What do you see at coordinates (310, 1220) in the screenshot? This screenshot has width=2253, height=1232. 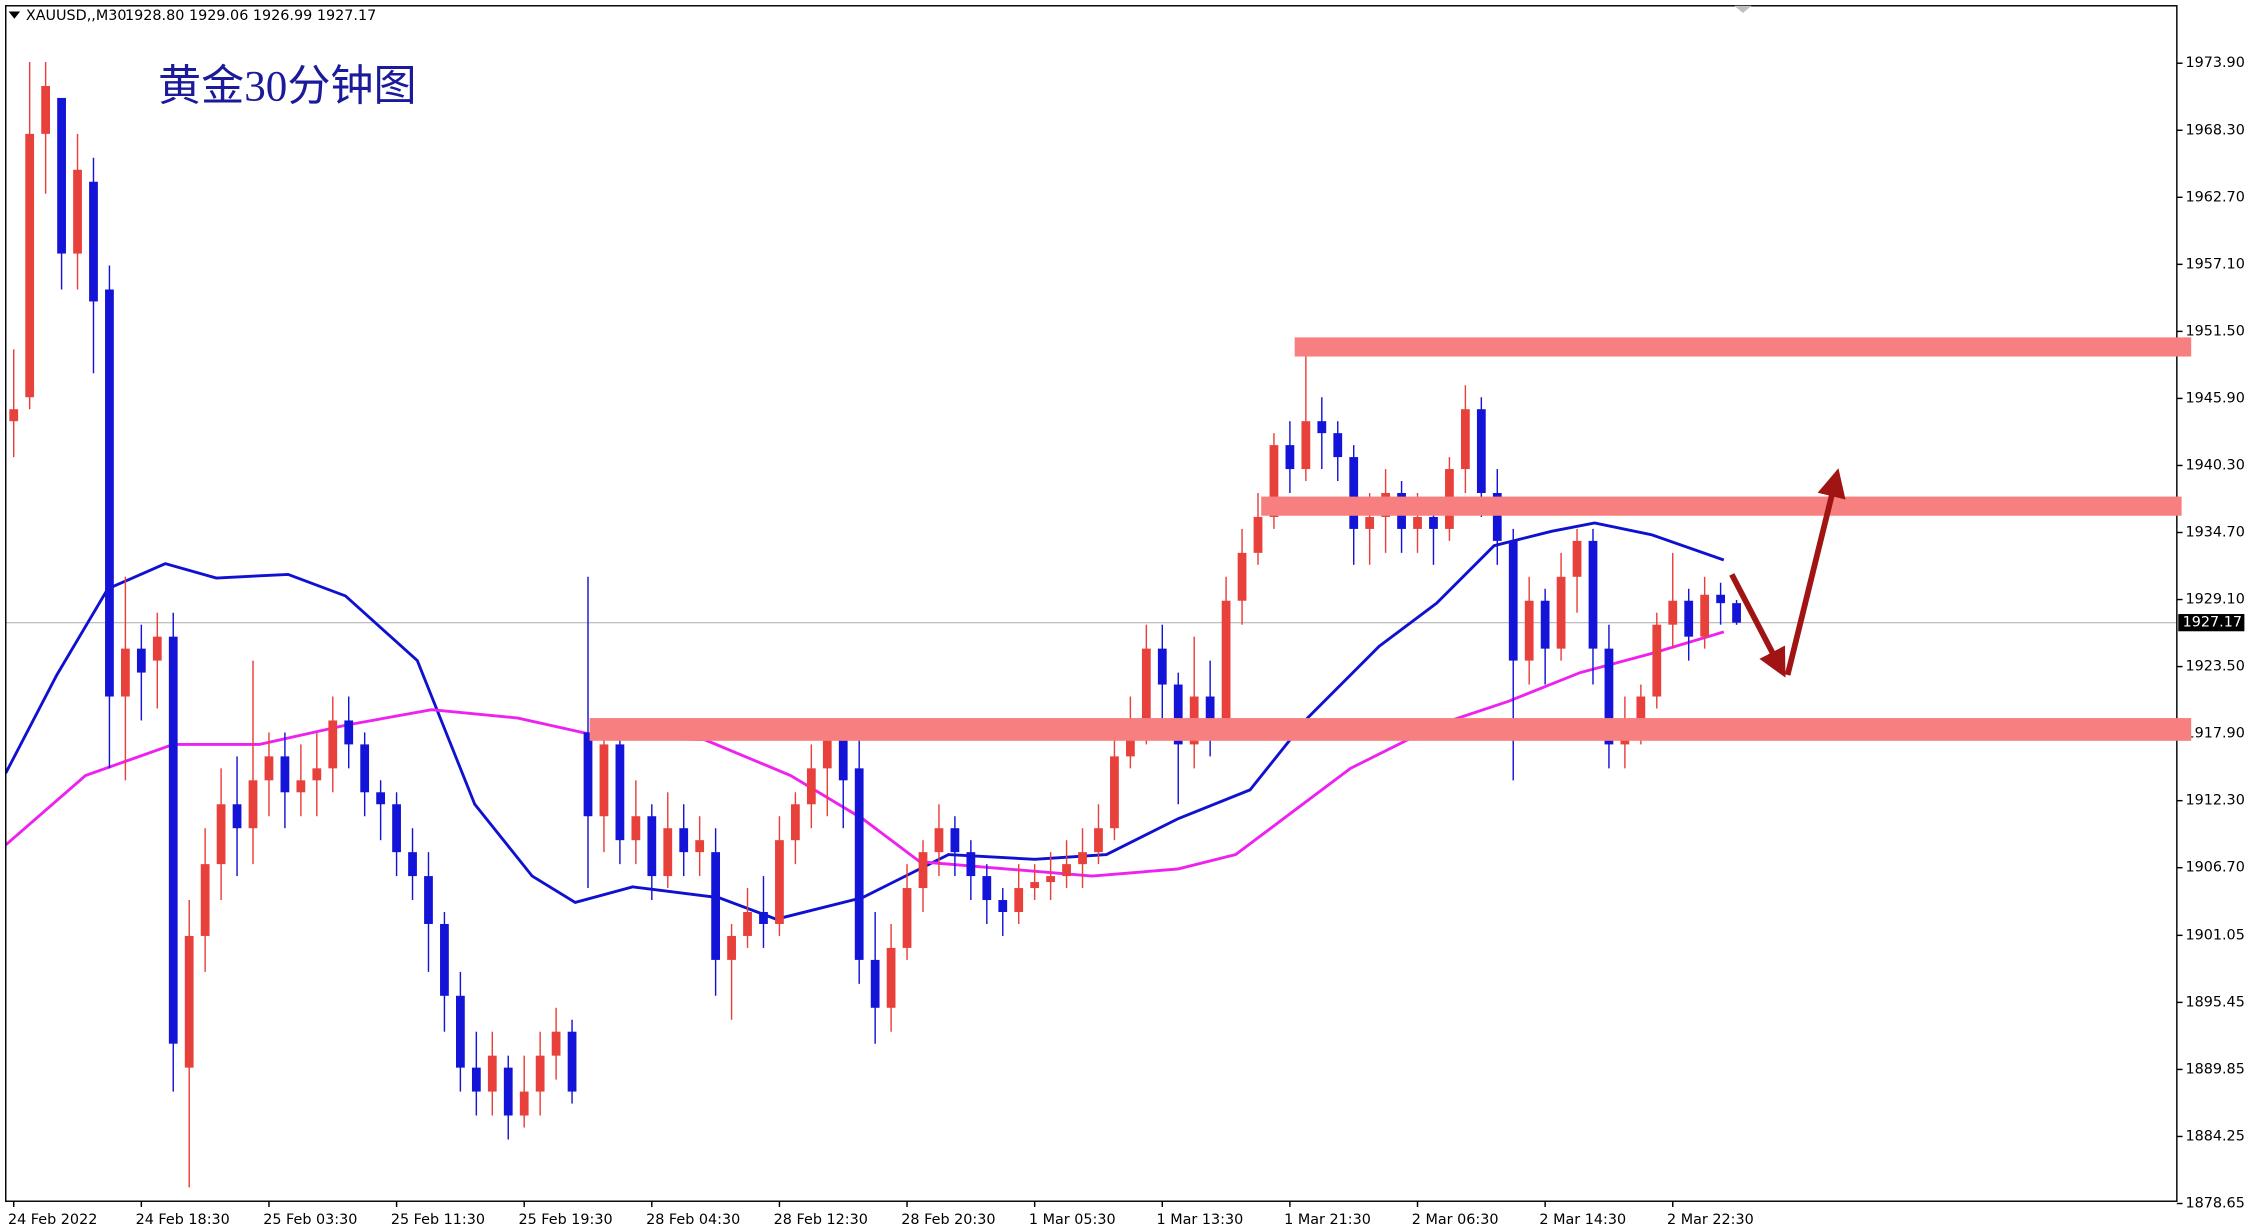 I see `x-tick-label: 25 Feb 03:30` at bounding box center [310, 1220].